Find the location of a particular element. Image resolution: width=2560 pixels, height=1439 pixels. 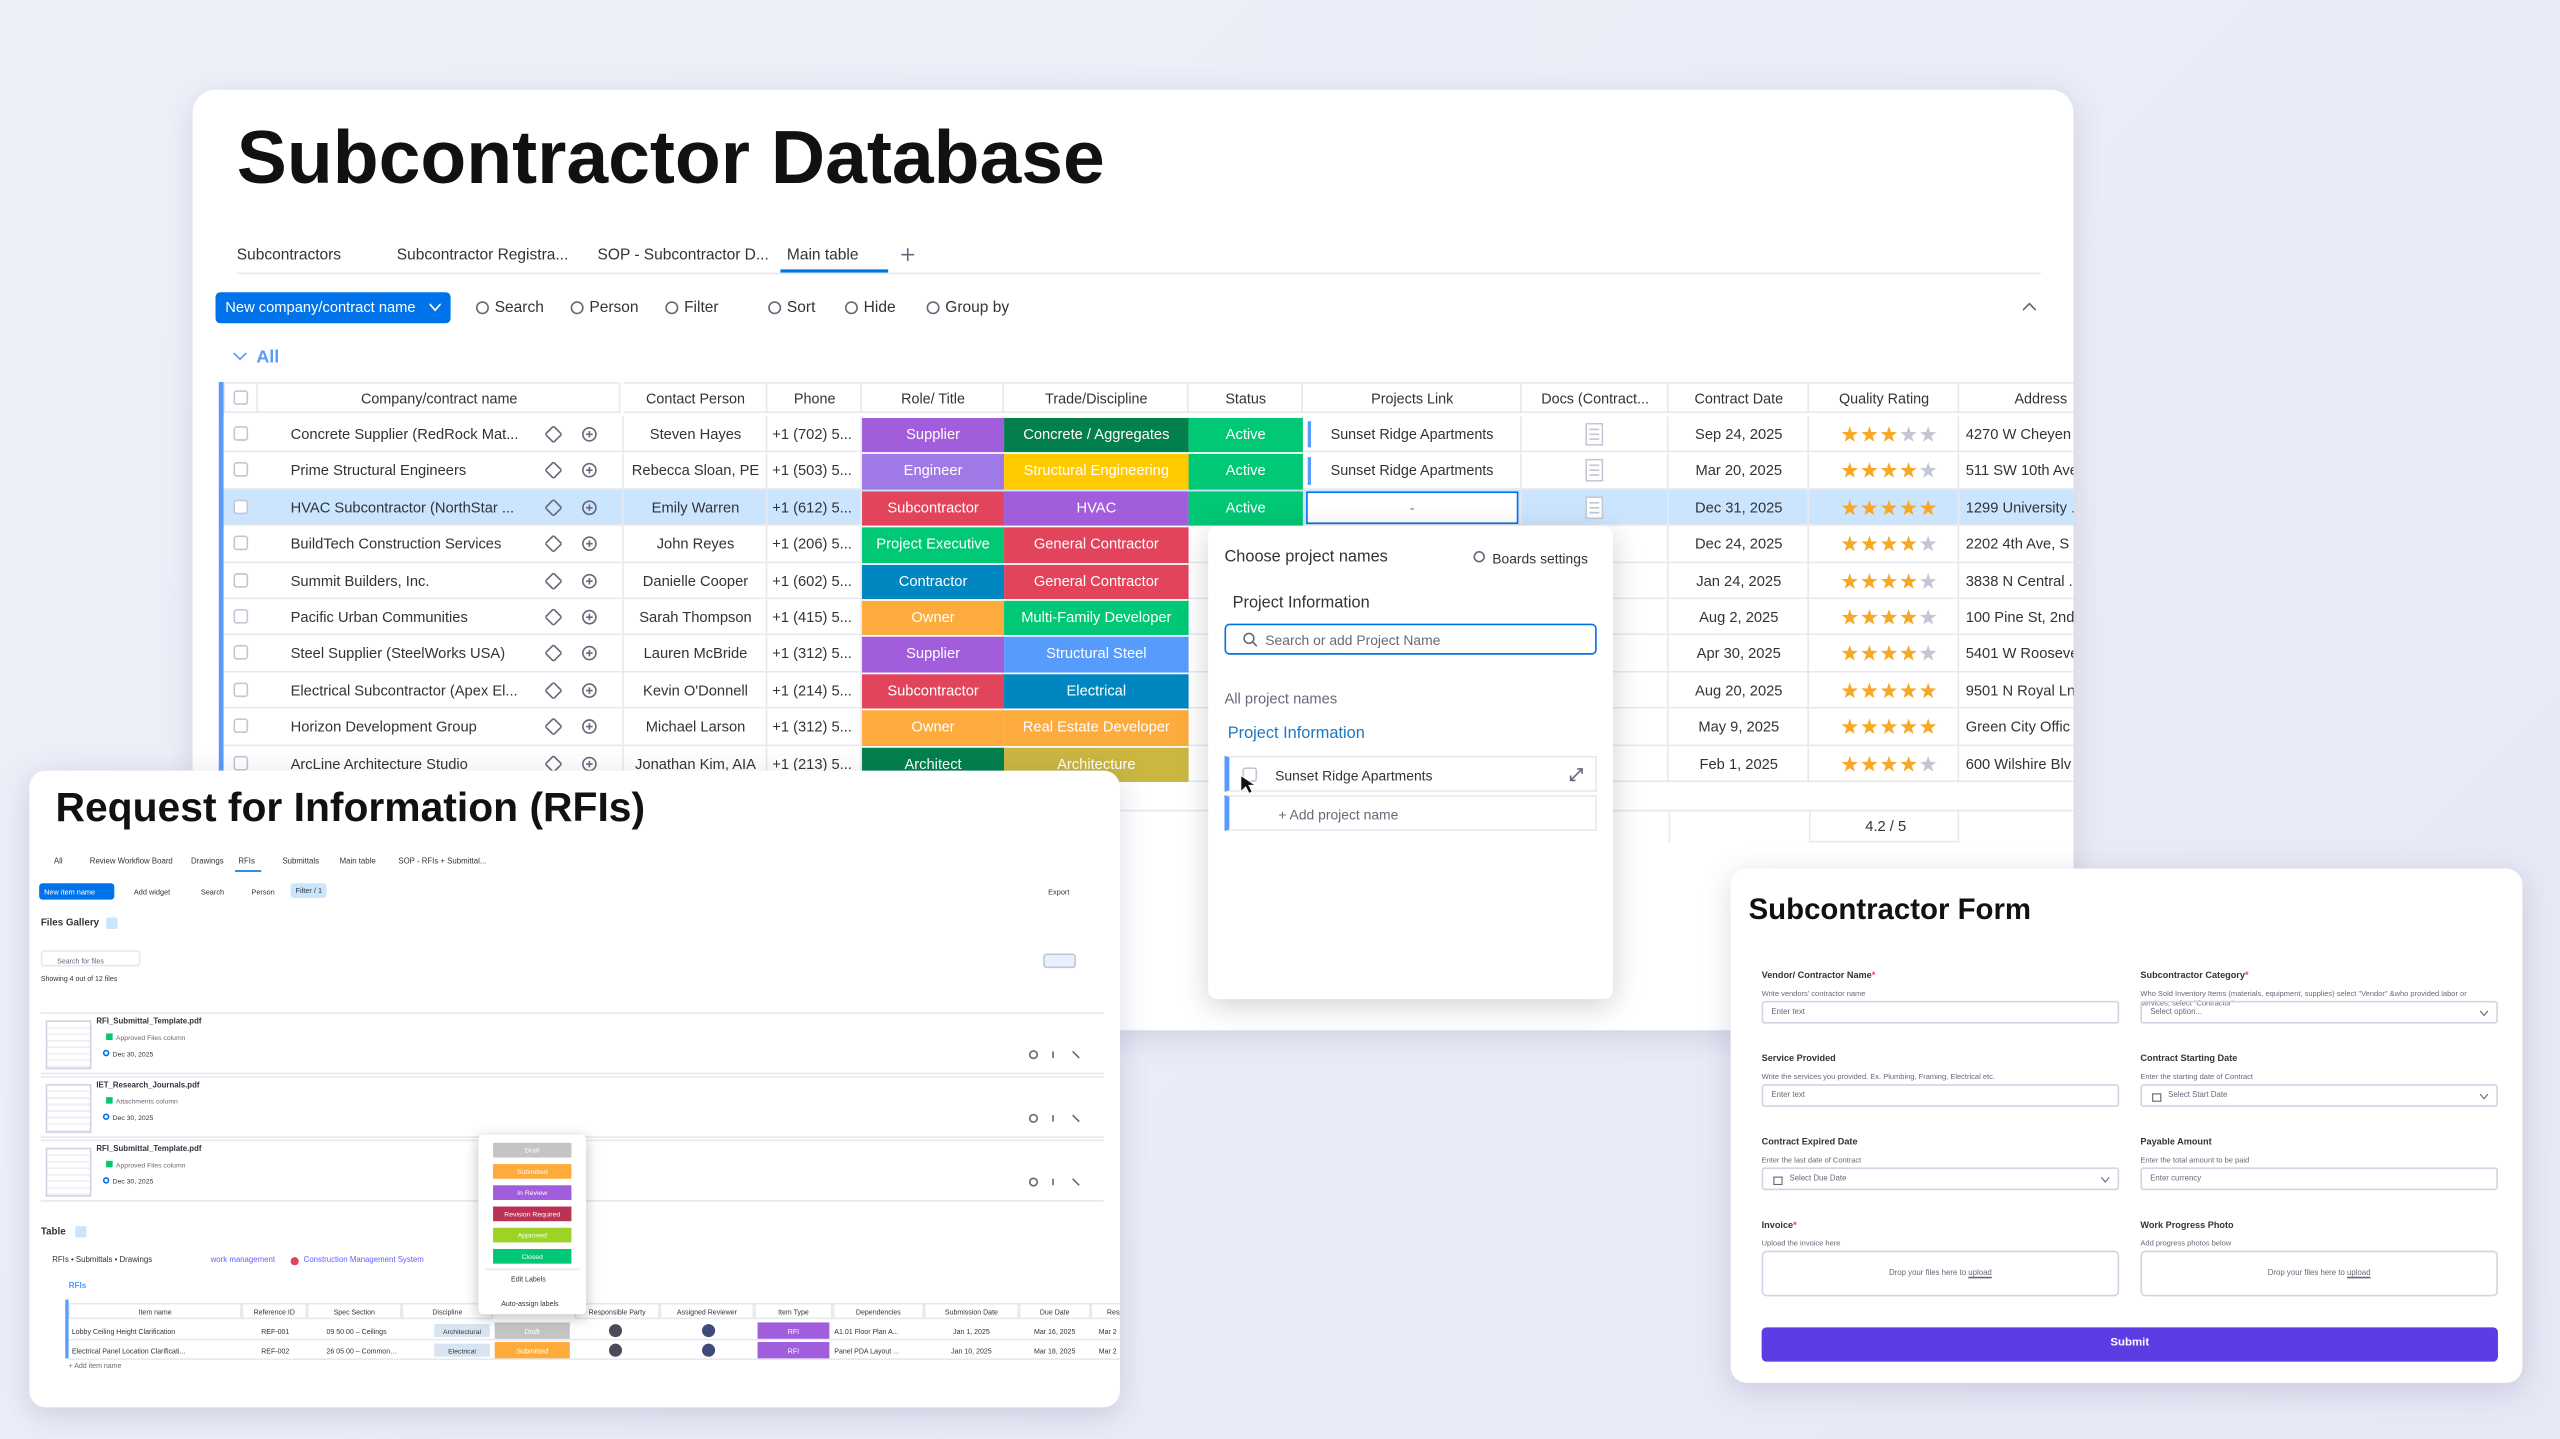

tab: Drawings is located at coordinates (207, 862).